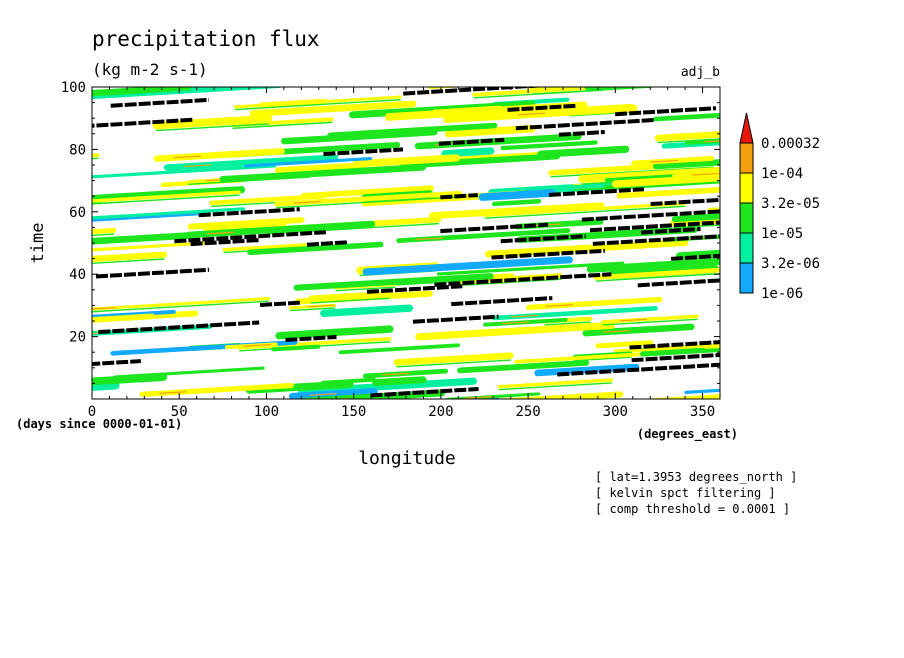  I want to click on colorbar: 0.00032 1e-04 3.2e-05 1e-05 3.2e-06 1e-06, so click(779, 207).